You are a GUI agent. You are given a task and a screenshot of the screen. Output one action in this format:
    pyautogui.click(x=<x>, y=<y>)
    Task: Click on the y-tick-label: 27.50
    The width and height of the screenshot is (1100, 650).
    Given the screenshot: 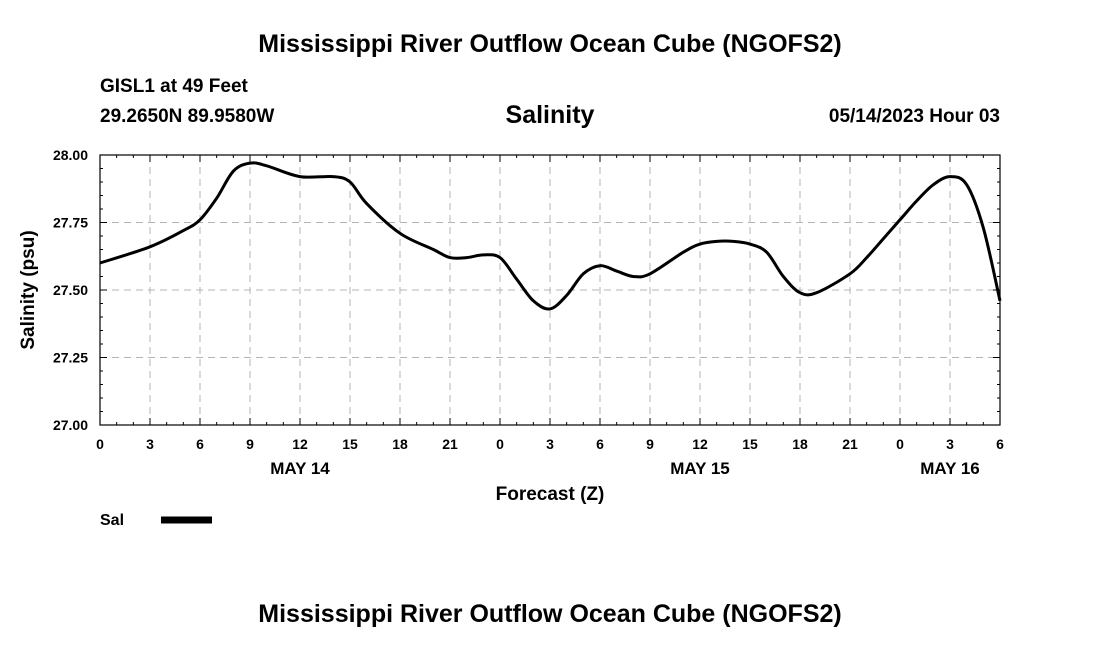 What is the action you would take?
    pyautogui.click(x=70, y=290)
    